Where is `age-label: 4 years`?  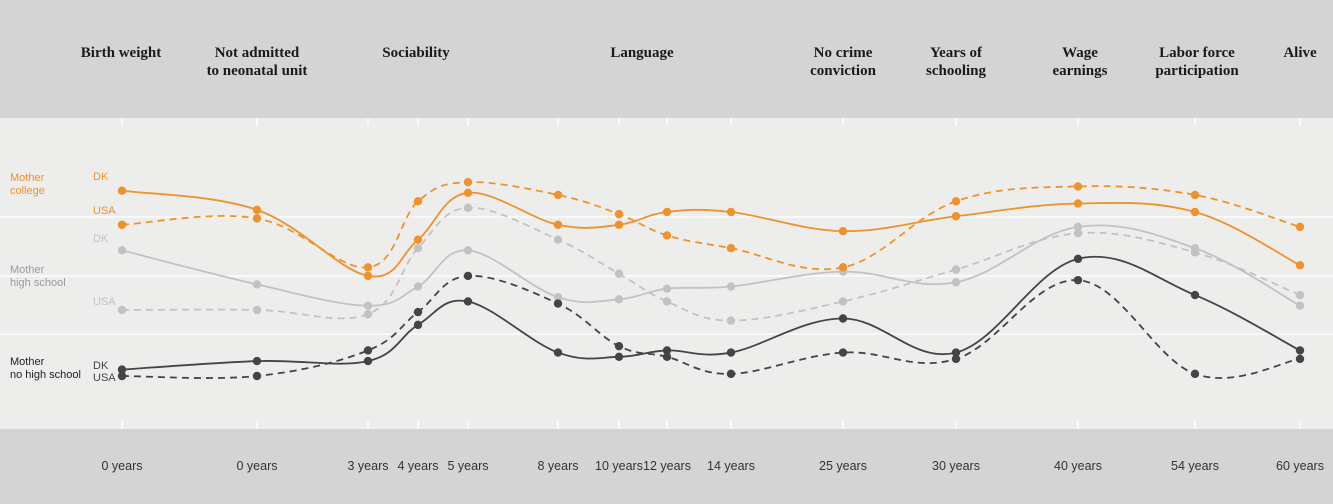 age-label: 4 years is located at coordinates (418, 466).